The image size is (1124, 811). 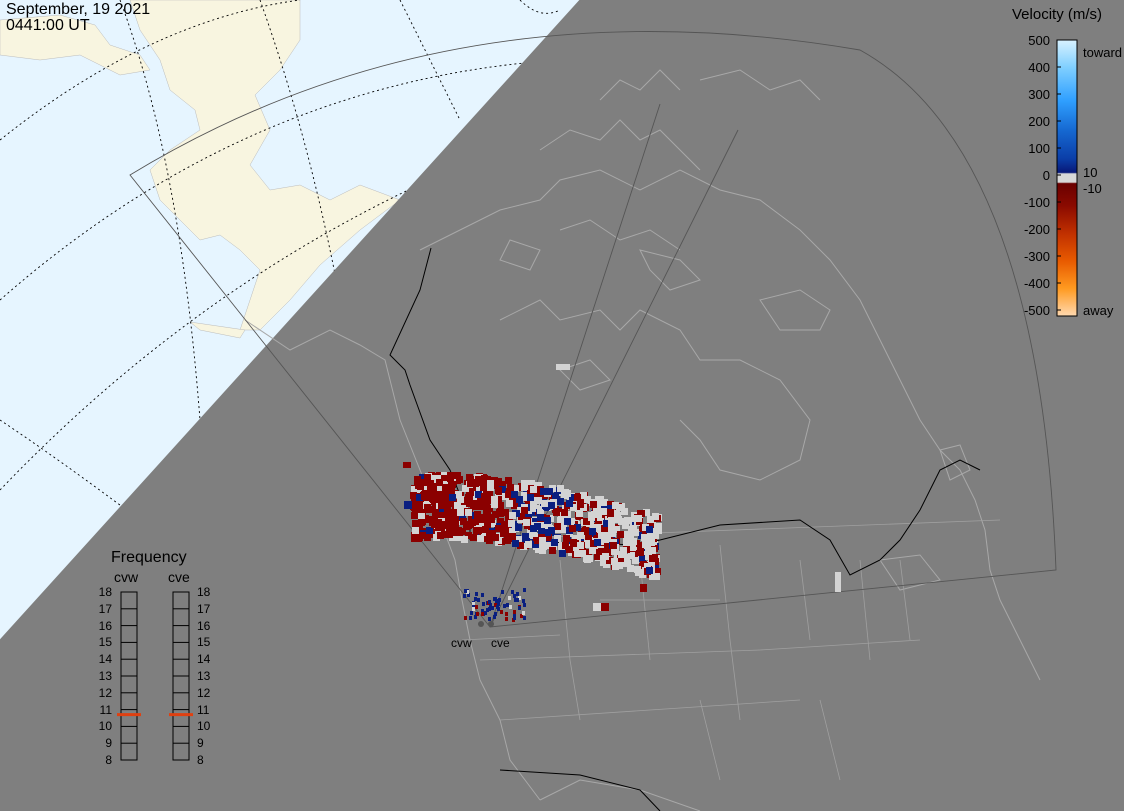 I want to click on velocity-tick-label: 500, so click(x=1039, y=40).